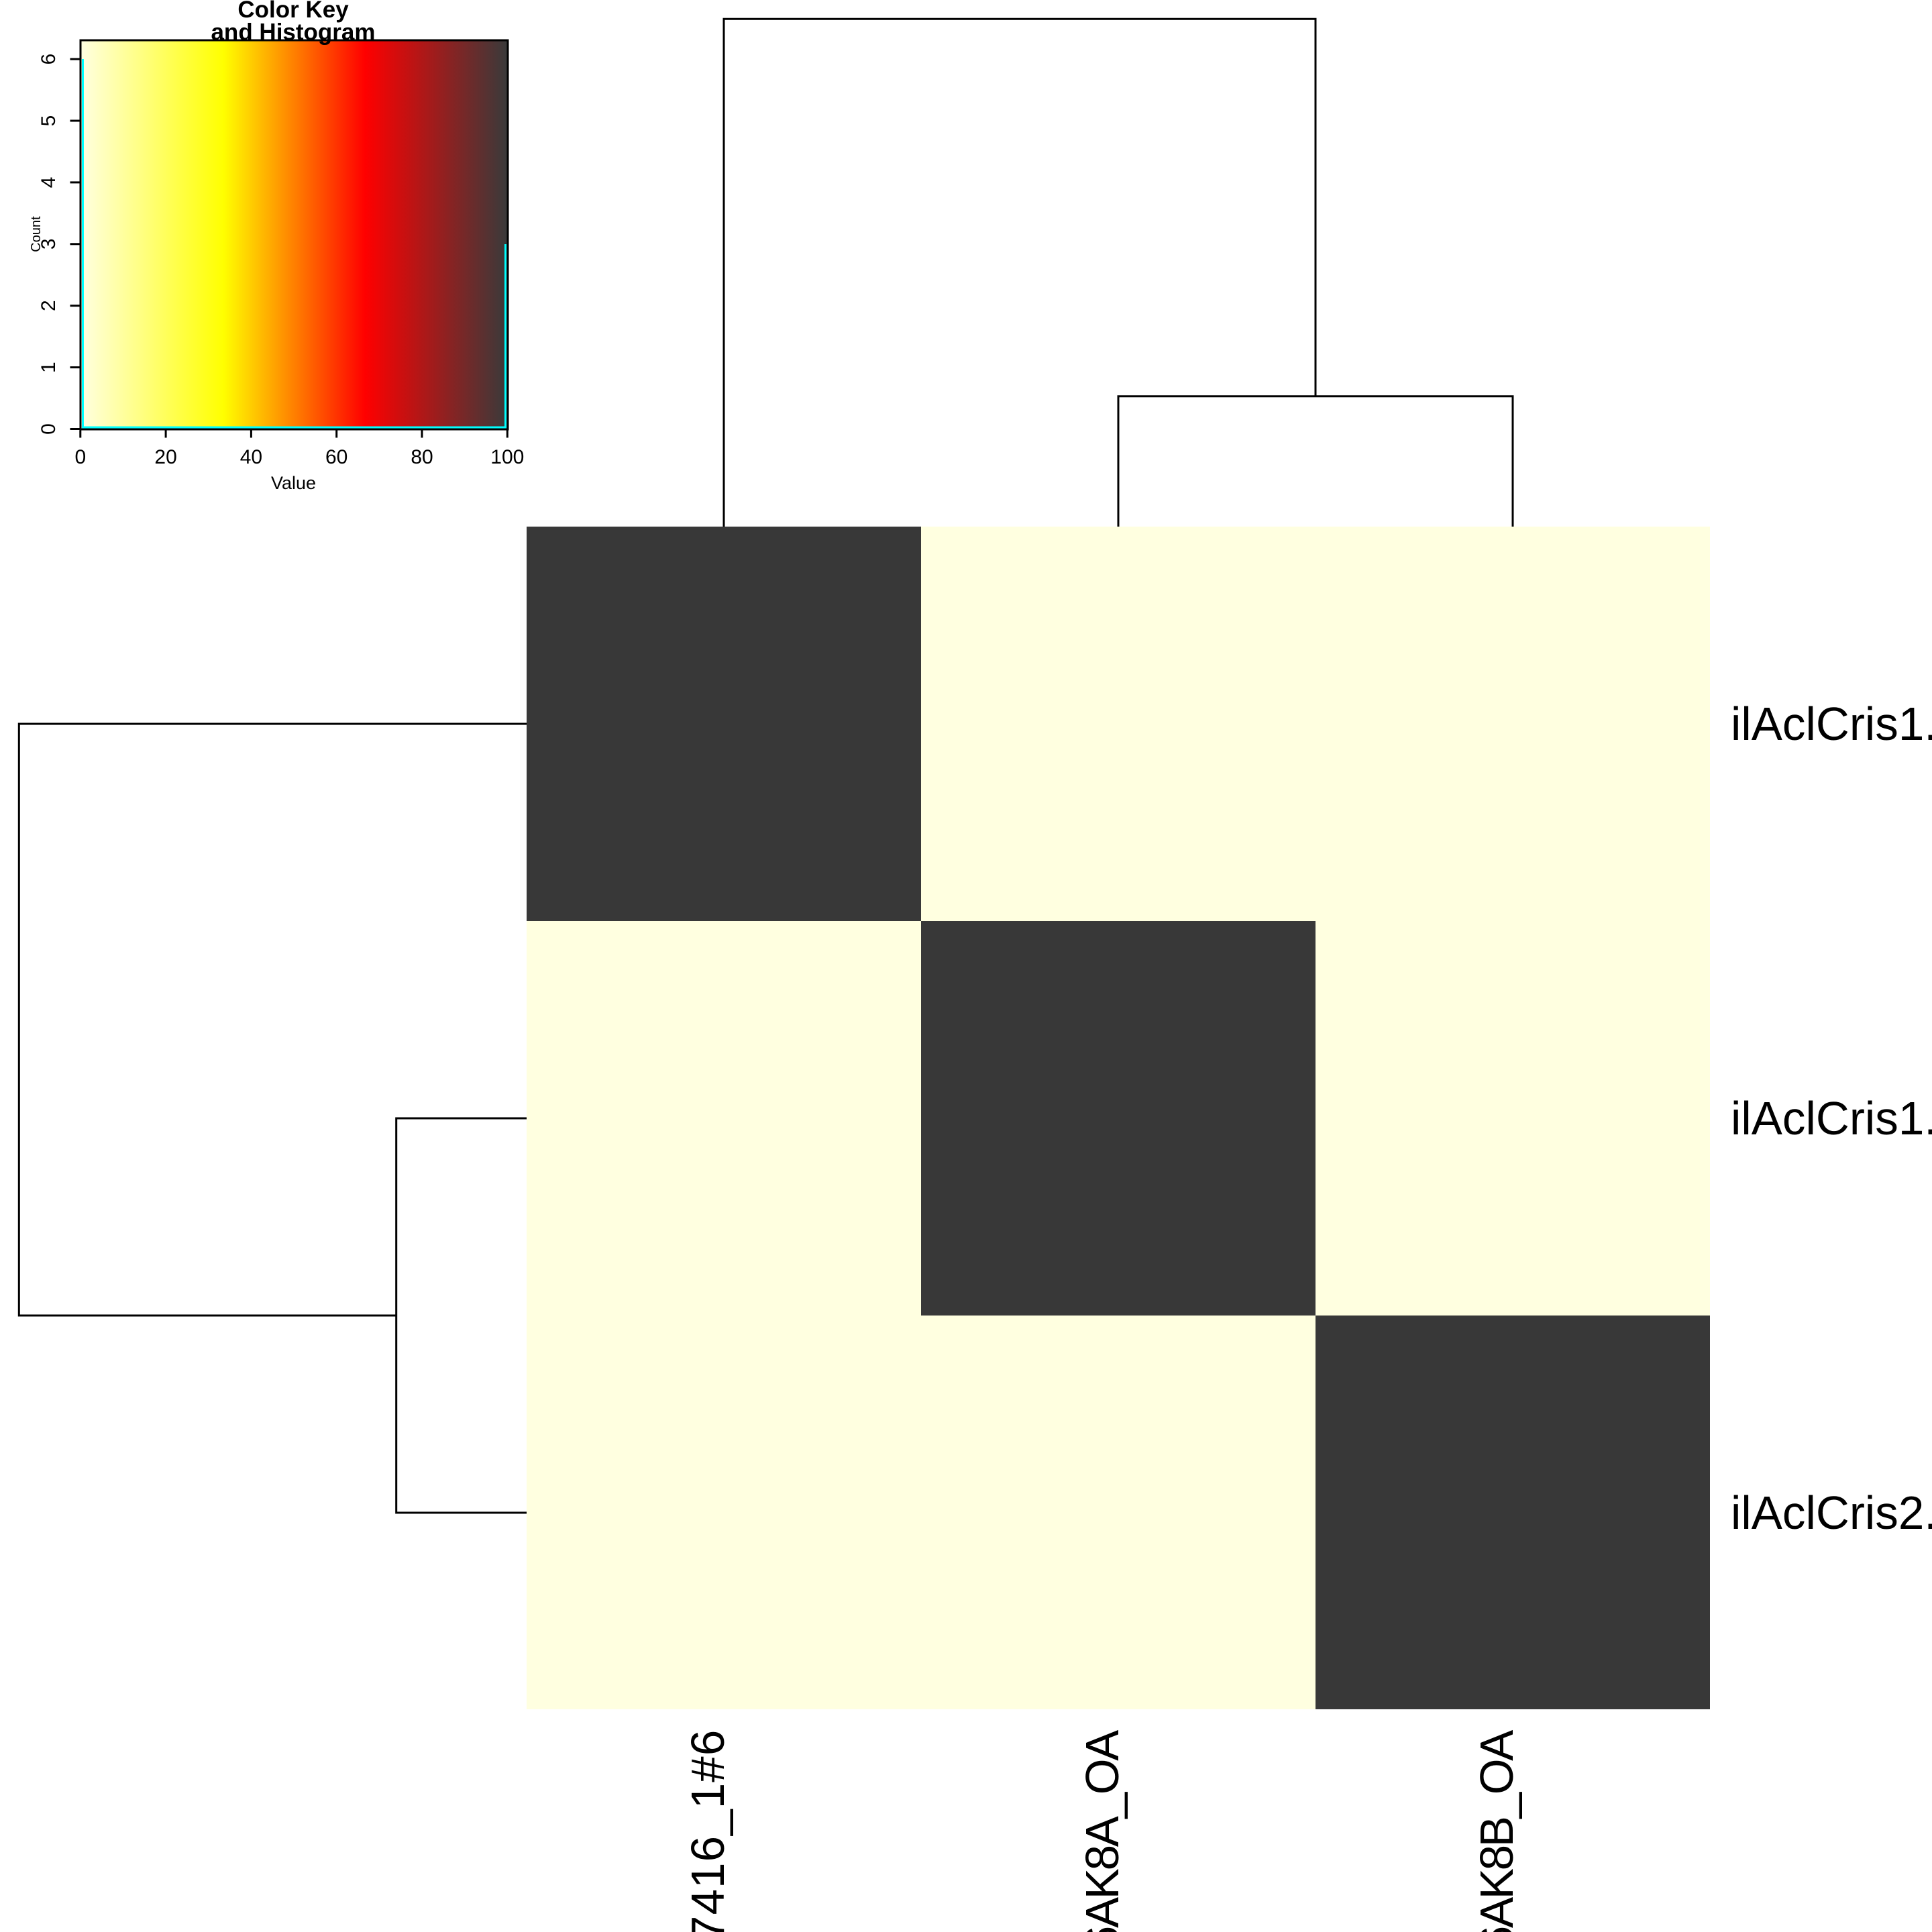 Image resolution: width=1932 pixels, height=1932 pixels. I want to click on svg-text: 20, so click(165, 457).